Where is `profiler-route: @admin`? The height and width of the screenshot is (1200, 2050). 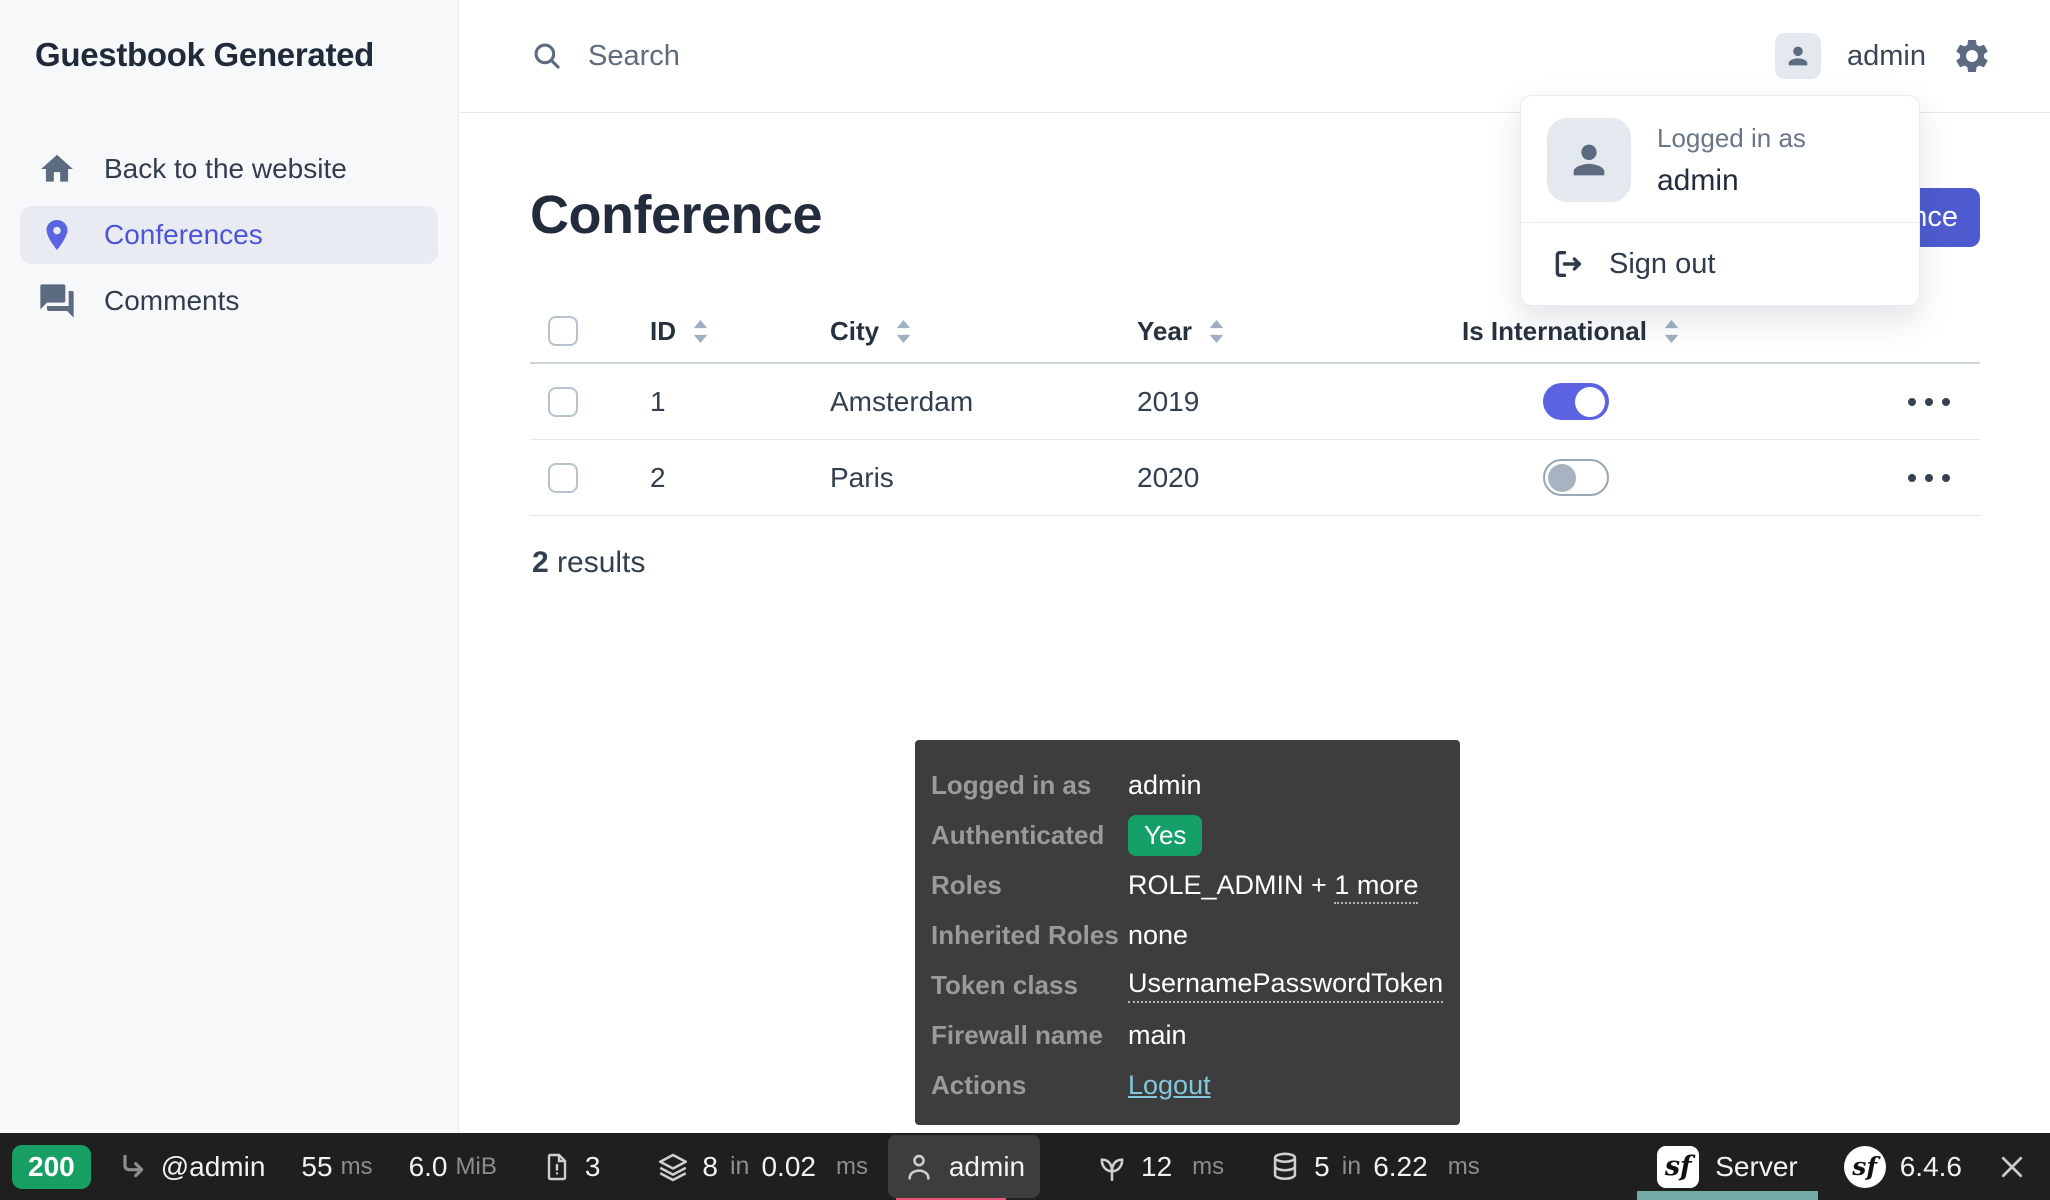
profiler-route: @admin is located at coordinates (191, 1167).